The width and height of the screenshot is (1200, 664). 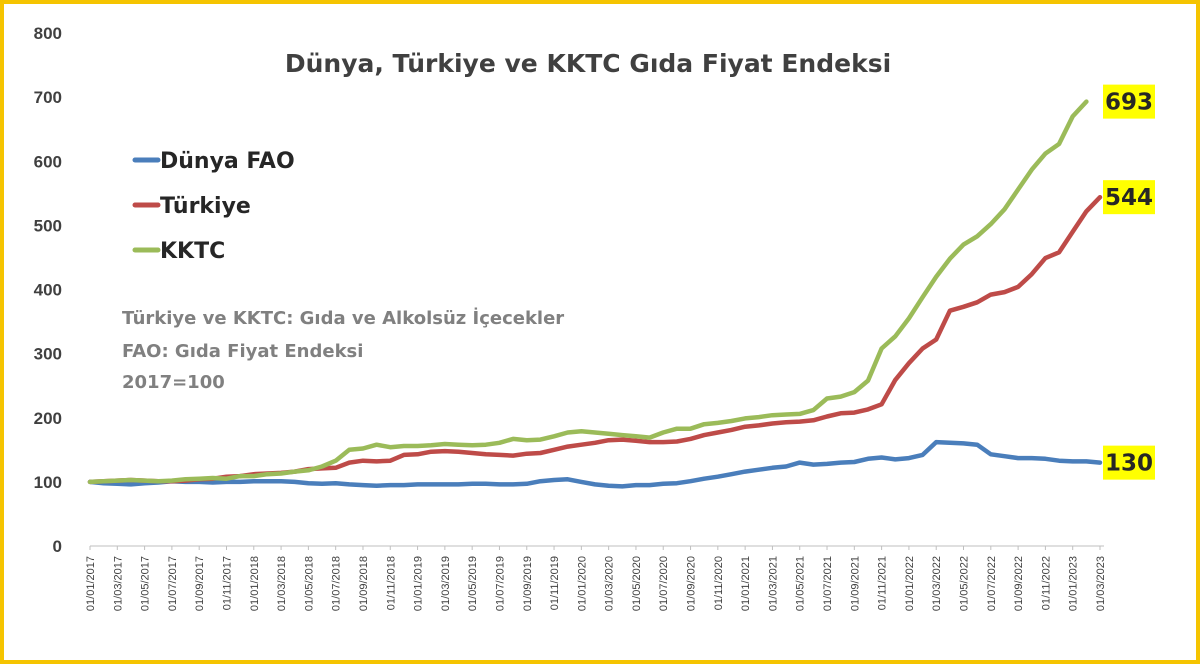 What do you see at coordinates (282, 583) in the screenshot?
I see `x-tick-label: 01/03/2018` at bounding box center [282, 583].